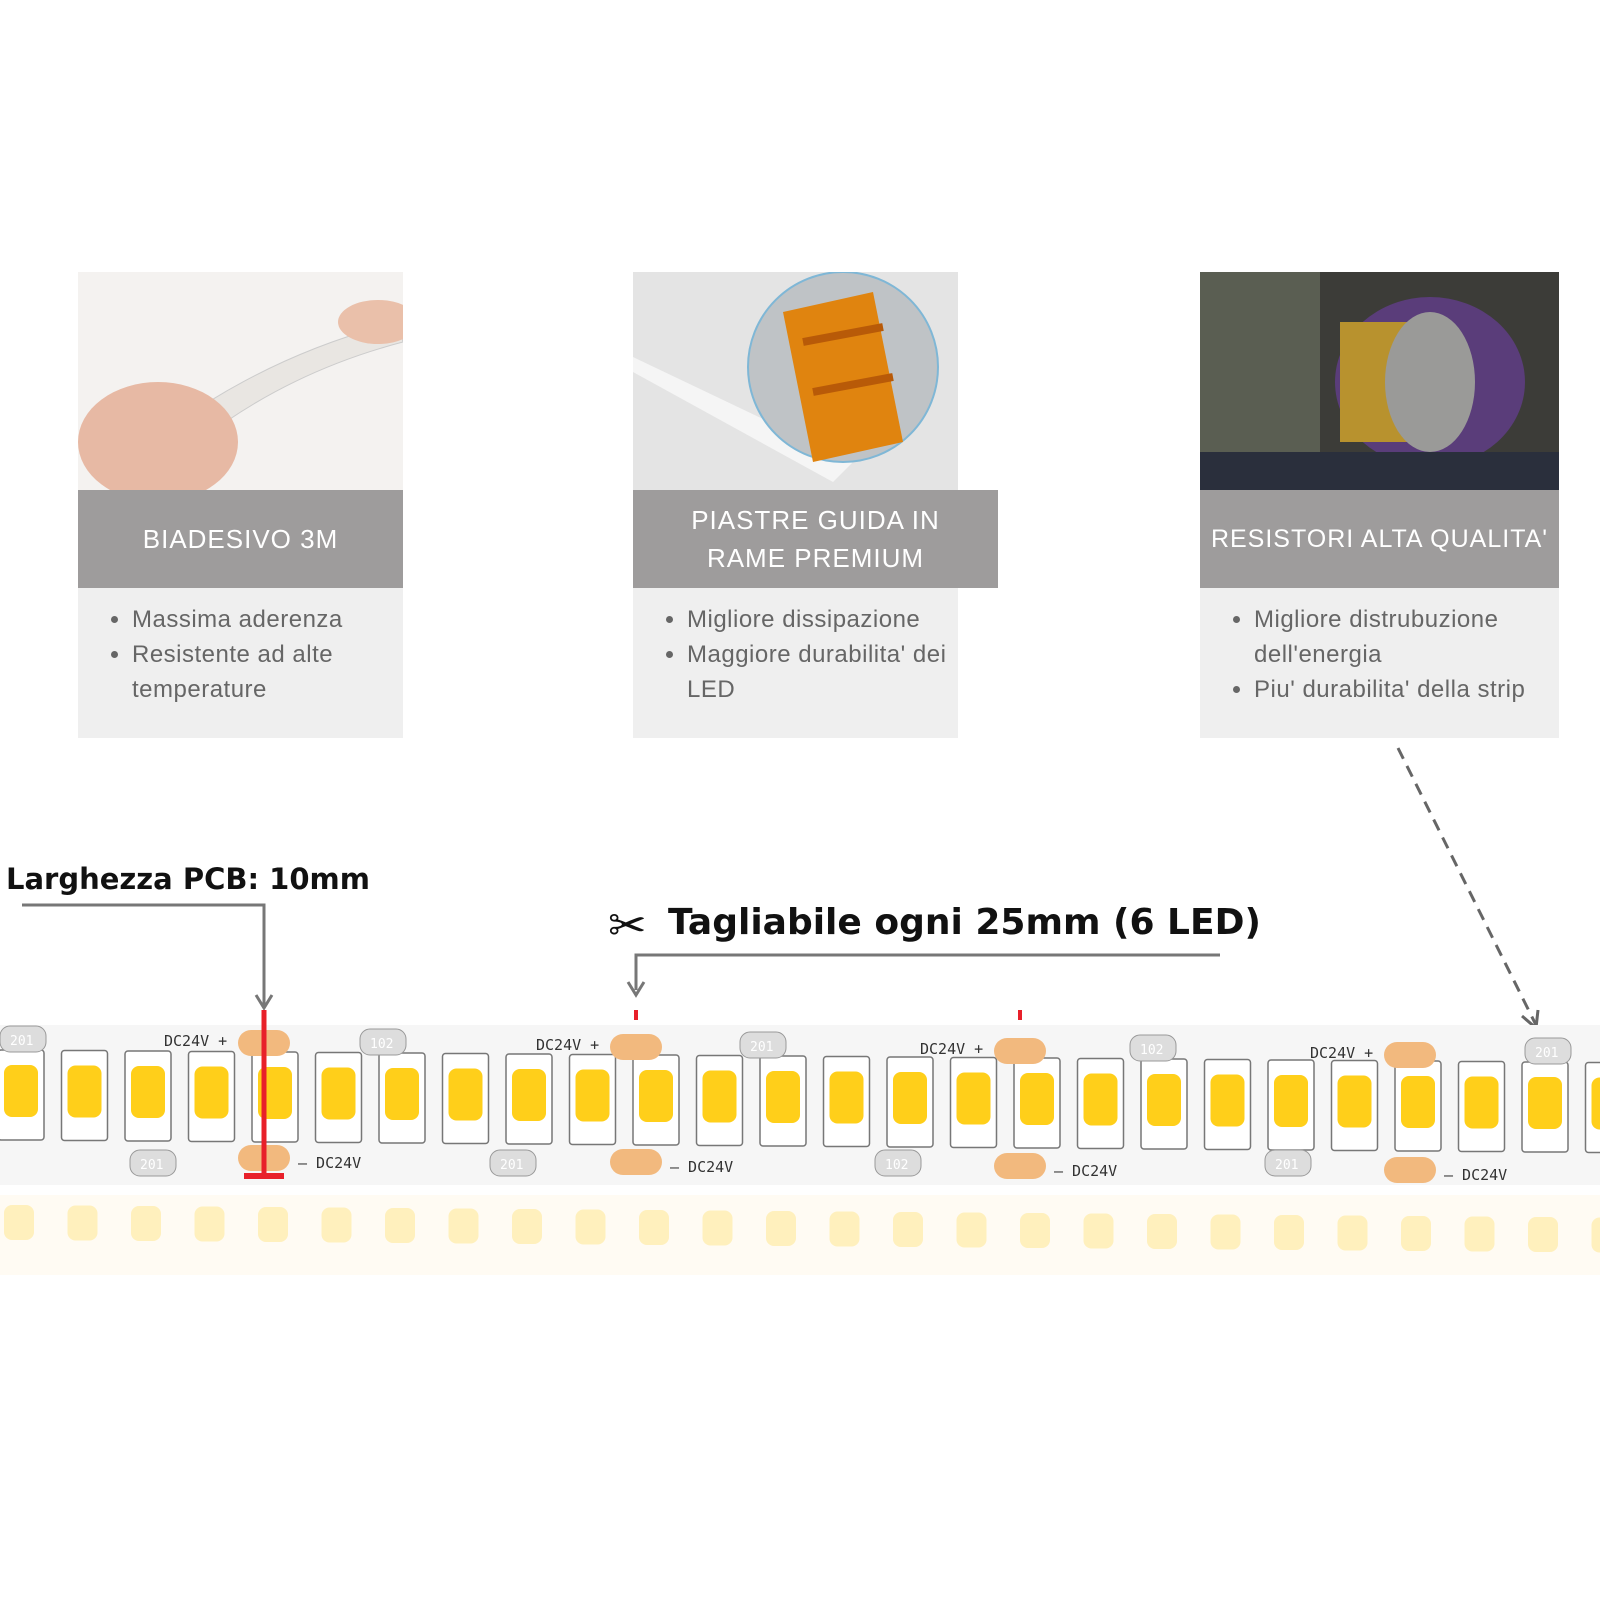  I want to click on photo-hand-peeling-tape, so click(240, 381).